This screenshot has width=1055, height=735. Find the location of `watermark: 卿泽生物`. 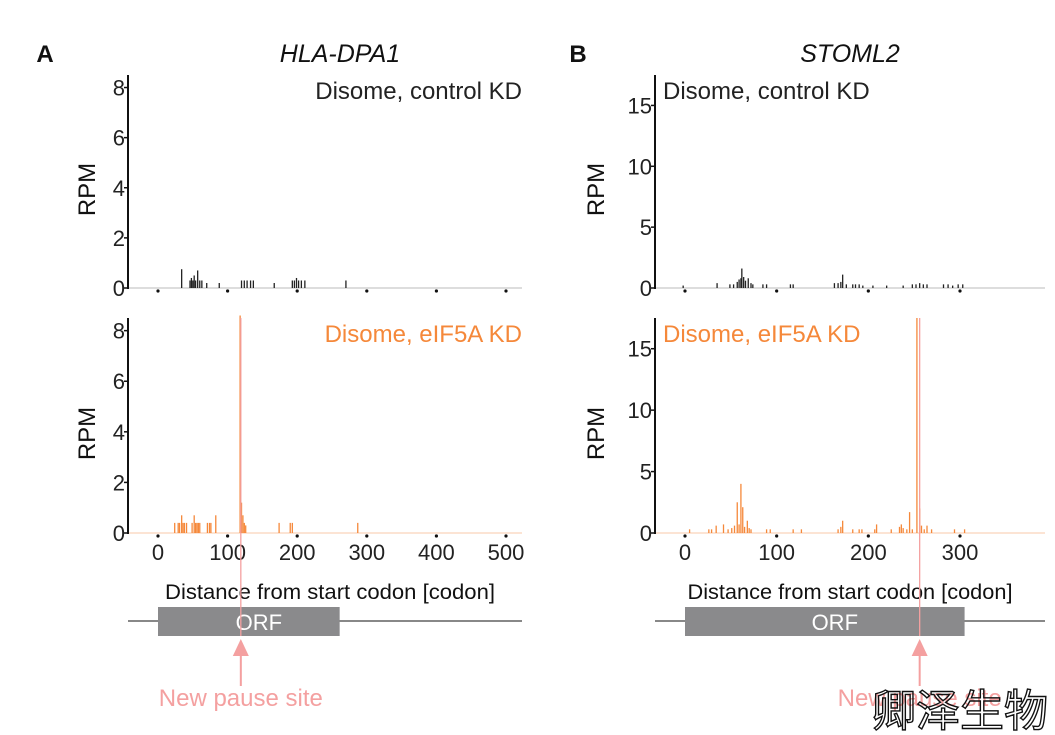

watermark: 卿泽生物 is located at coordinates (960, 710).